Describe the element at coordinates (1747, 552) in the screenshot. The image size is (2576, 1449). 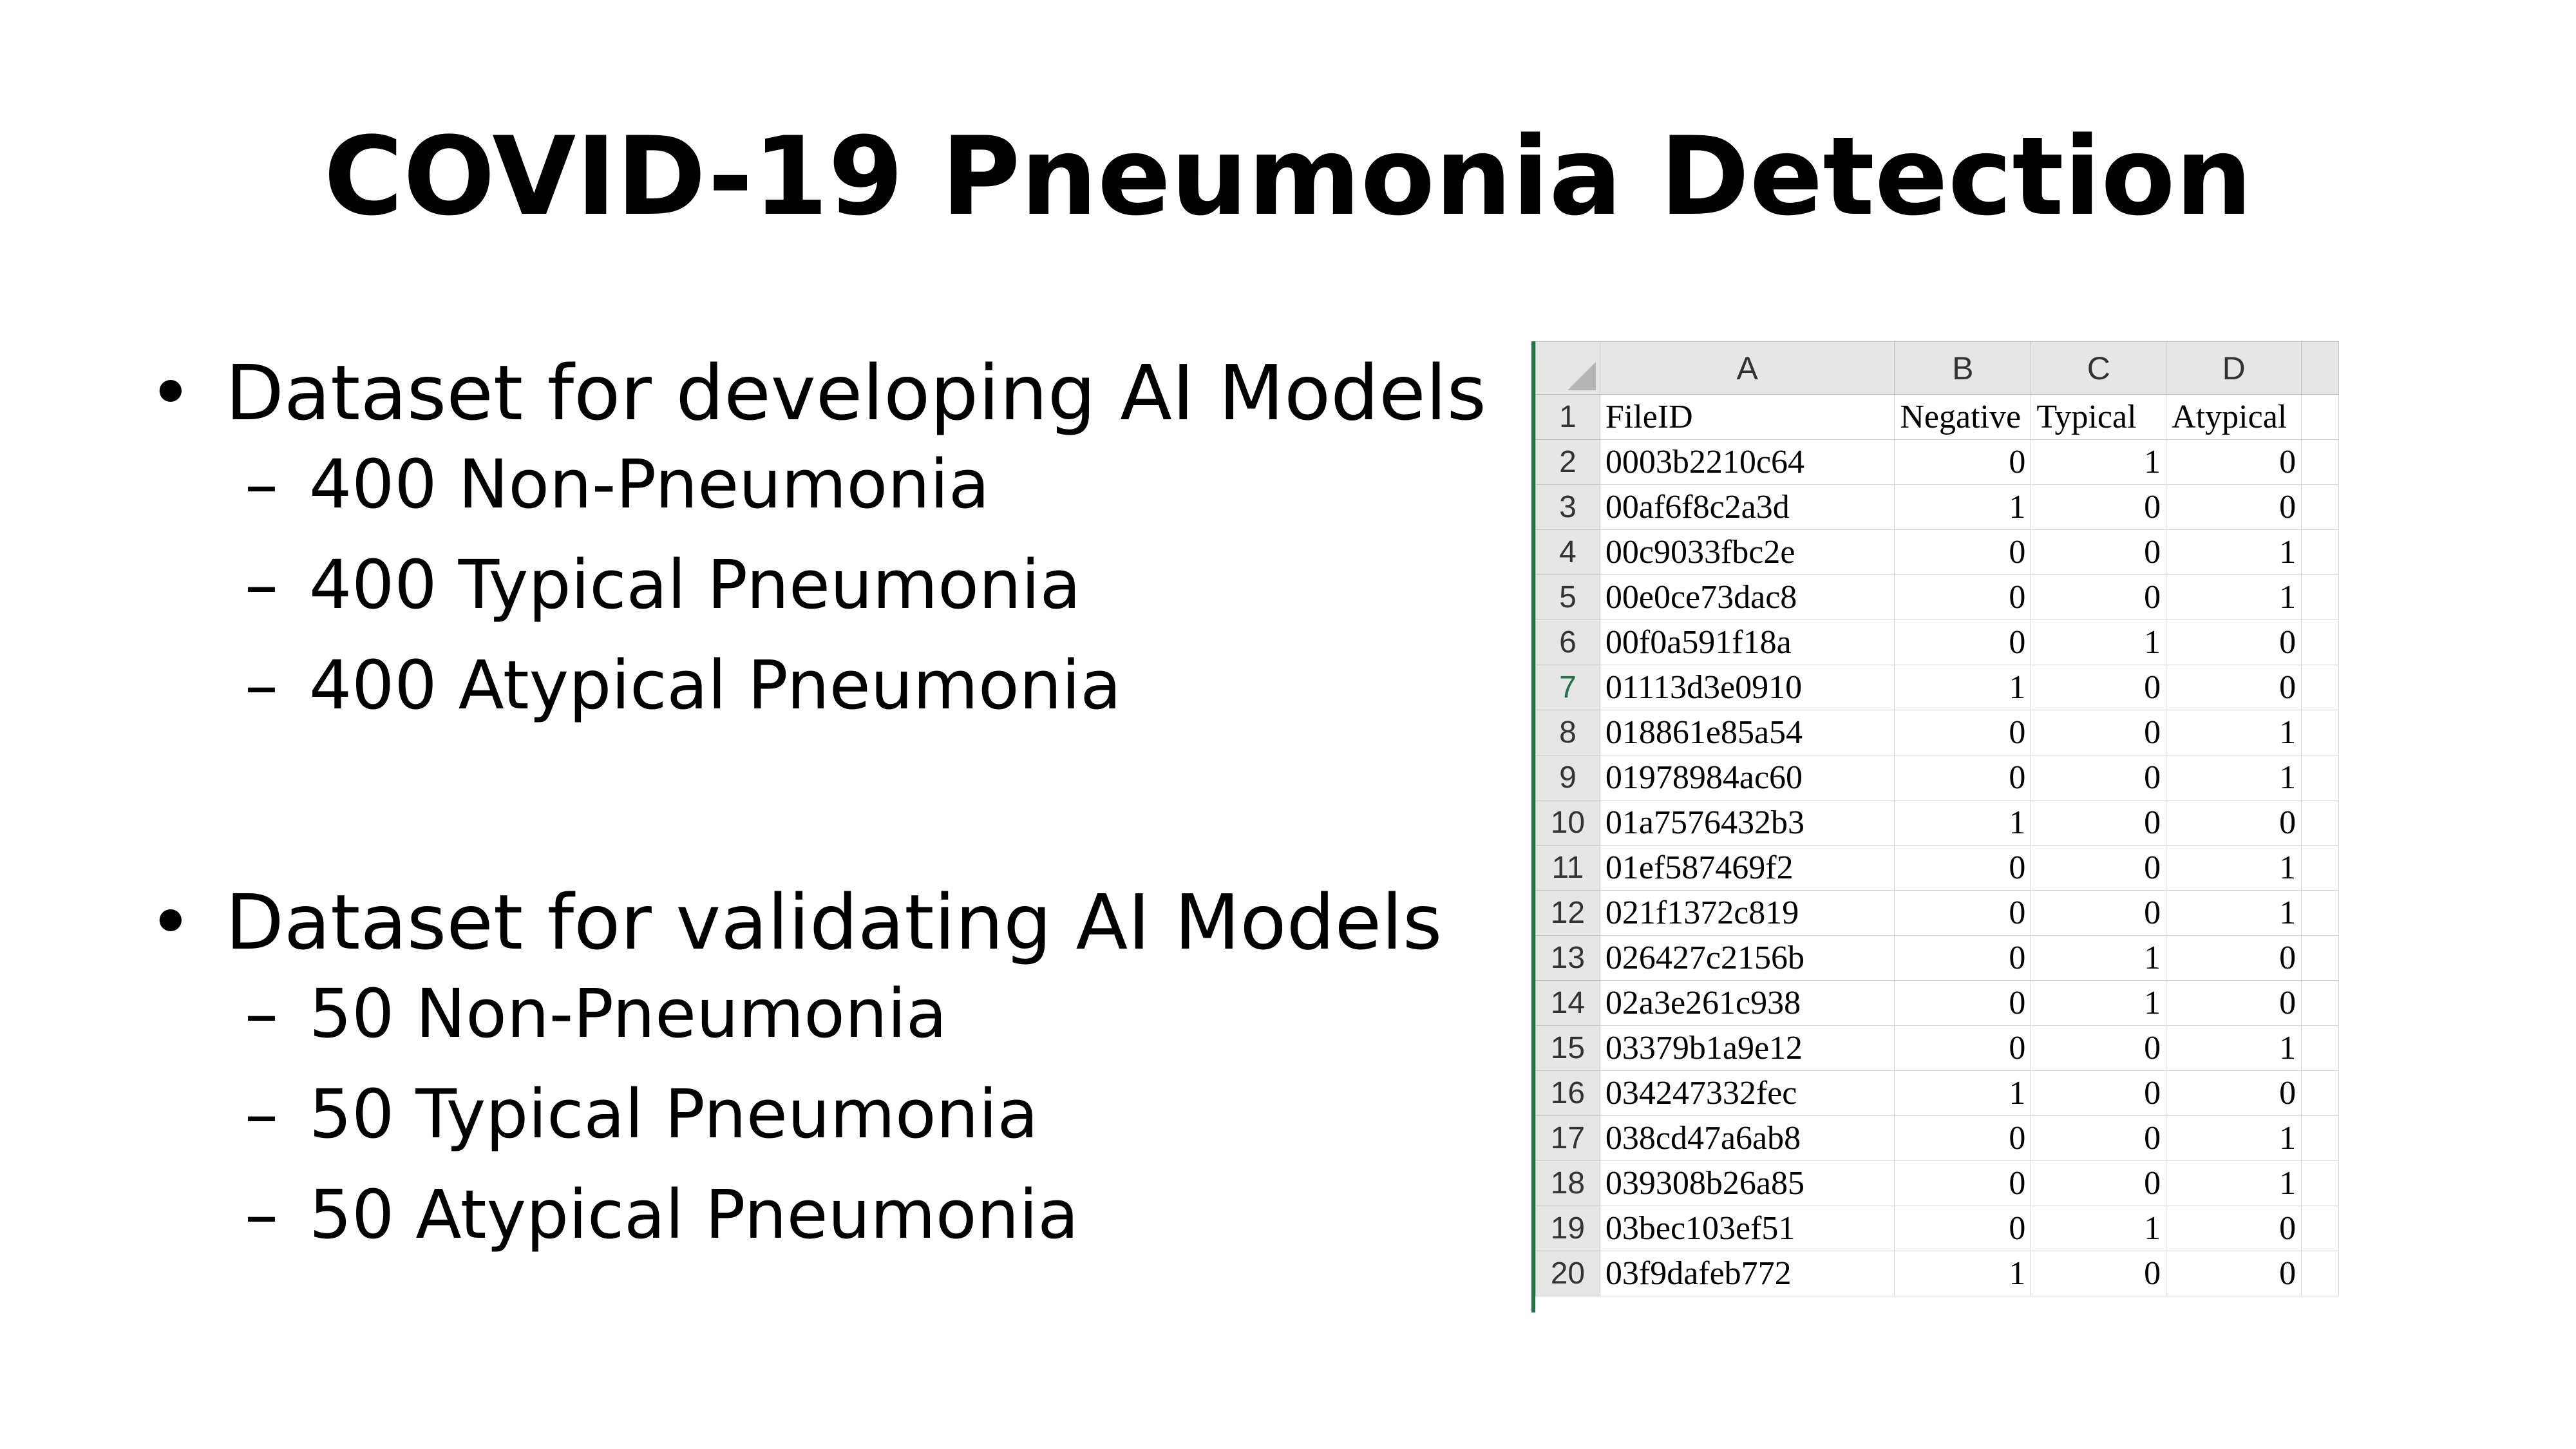
I see `cell-fileid: 00c9033fbc2e` at that location.